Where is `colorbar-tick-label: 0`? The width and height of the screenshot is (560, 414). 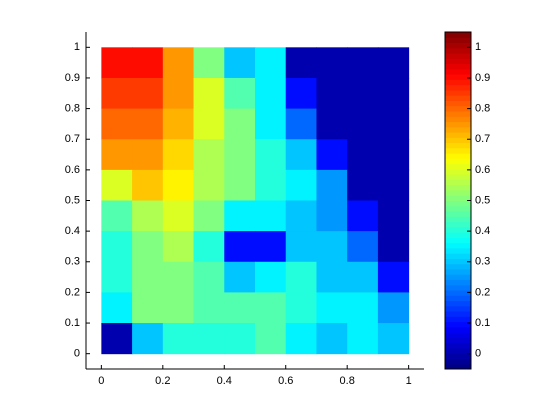
colorbar-tick-label: 0 is located at coordinates (478, 354).